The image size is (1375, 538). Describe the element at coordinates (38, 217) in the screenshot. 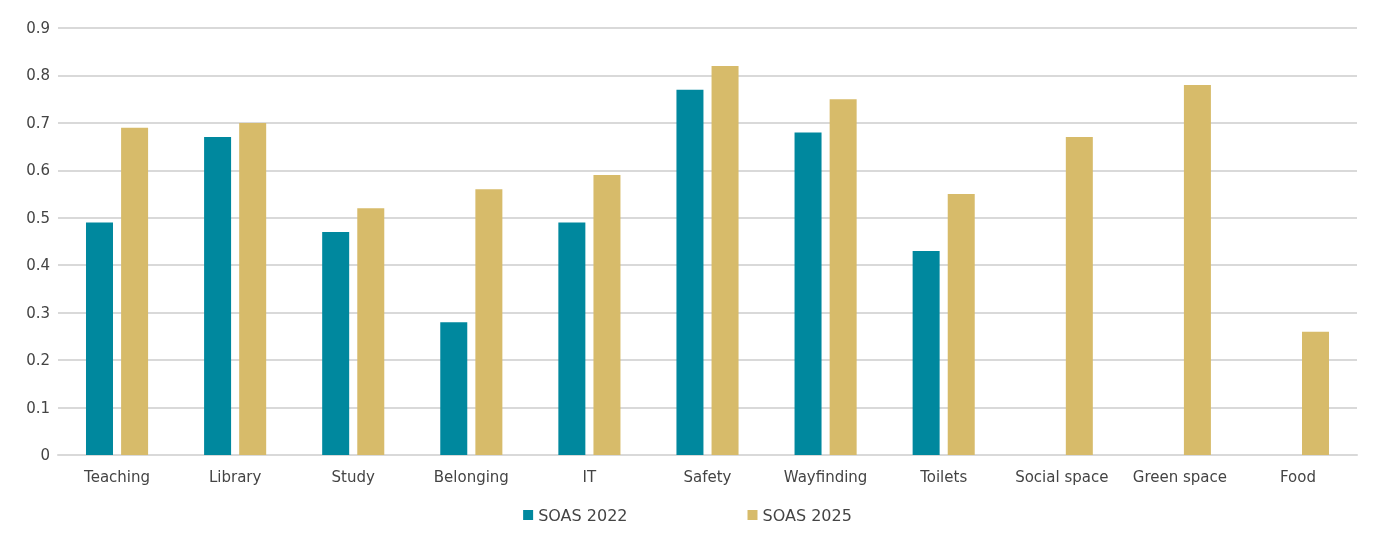

I see `y-tick-label: 0.5` at that location.